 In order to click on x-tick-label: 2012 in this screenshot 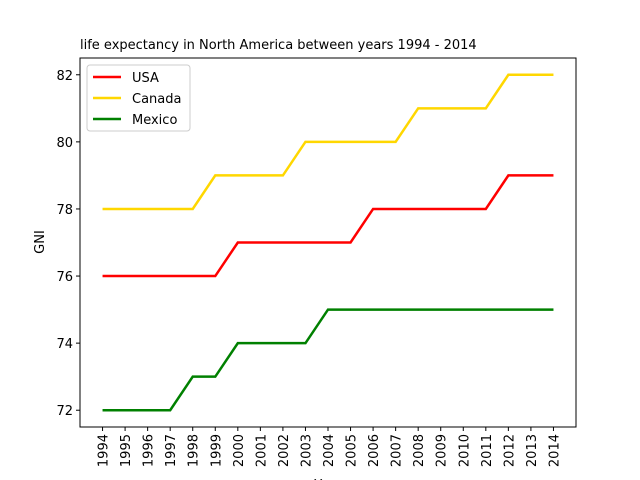, I will do `click(509, 450)`.